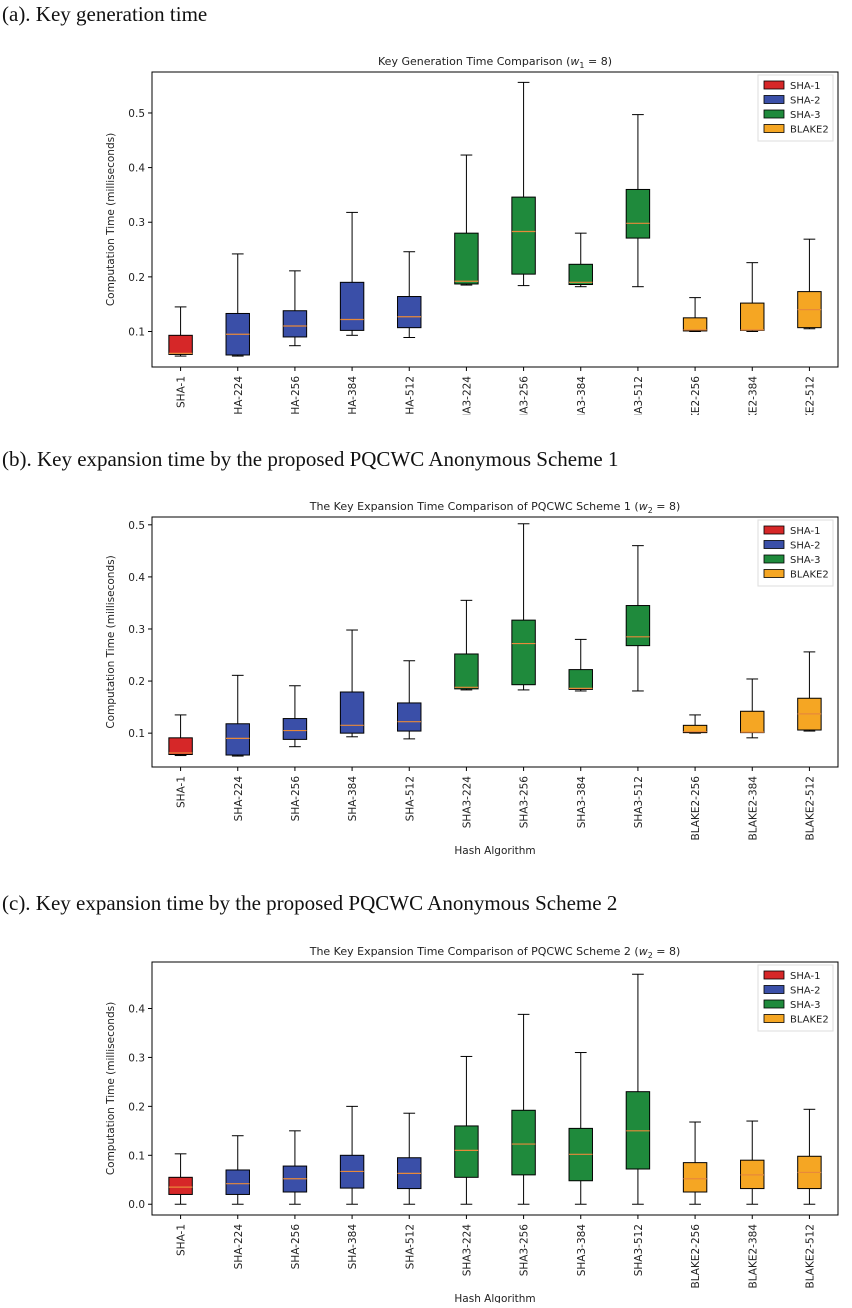 Image resolution: width=852 pixels, height=1308 pixels. What do you see at coordinates (111, 1088) in the screenshot?
I see `y-axis-label: Computation Time (milliseconds)` at bounding box center [111, 1088].